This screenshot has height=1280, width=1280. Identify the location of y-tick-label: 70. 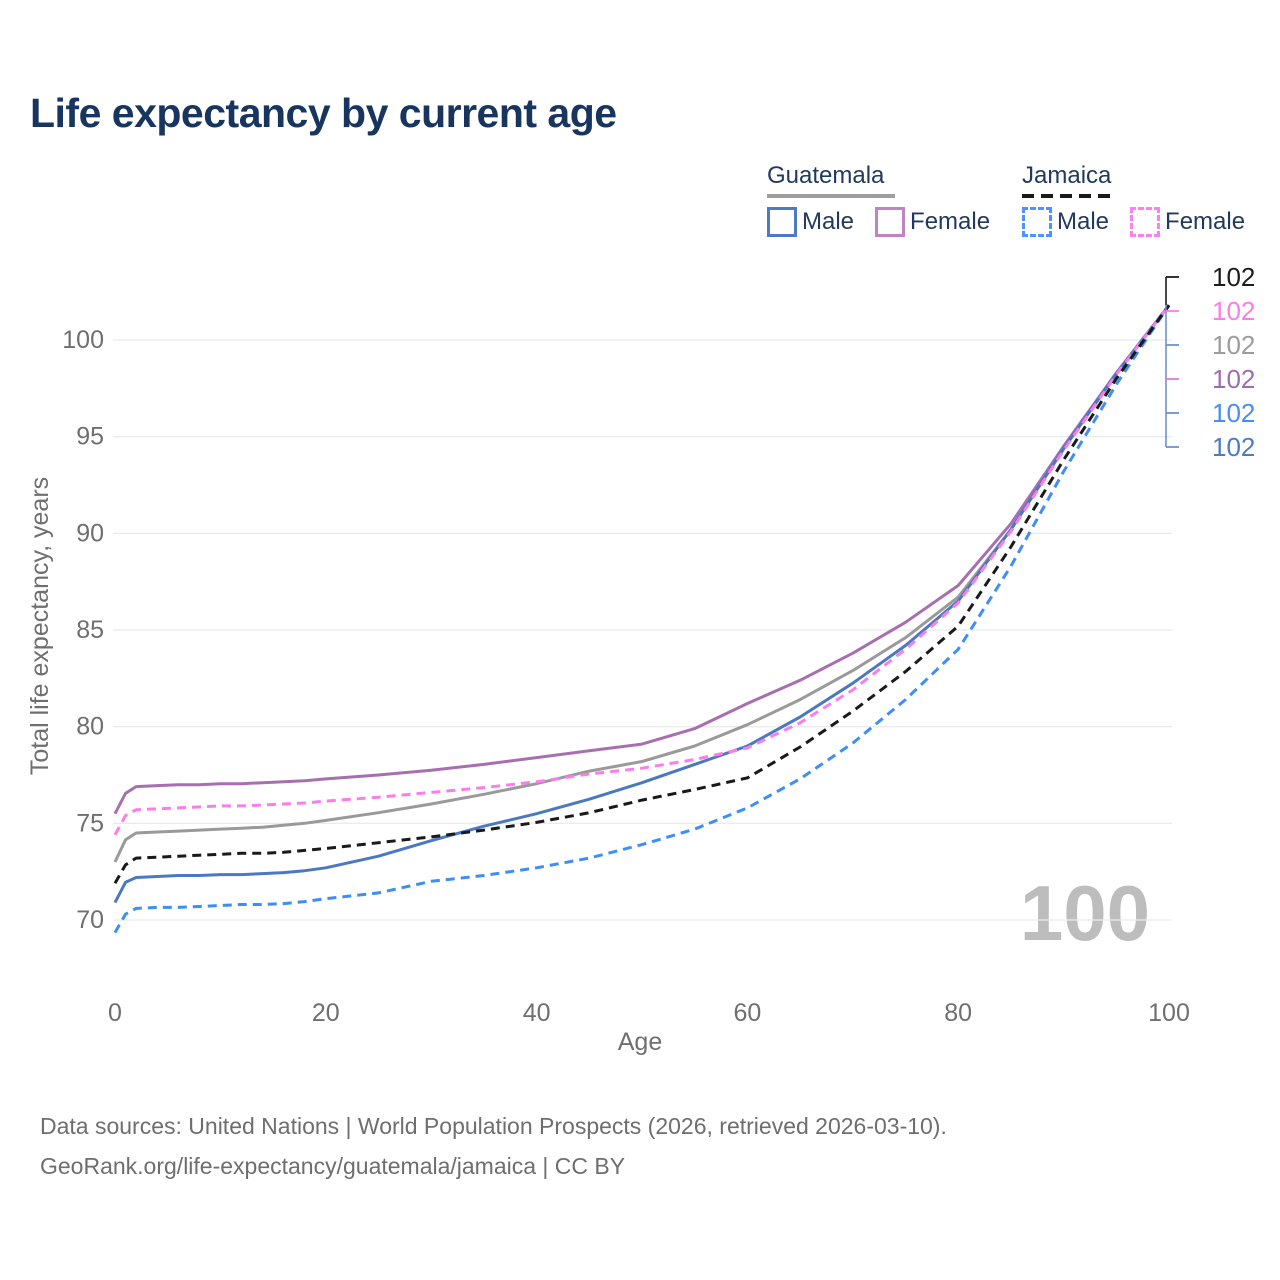
(90, 920).